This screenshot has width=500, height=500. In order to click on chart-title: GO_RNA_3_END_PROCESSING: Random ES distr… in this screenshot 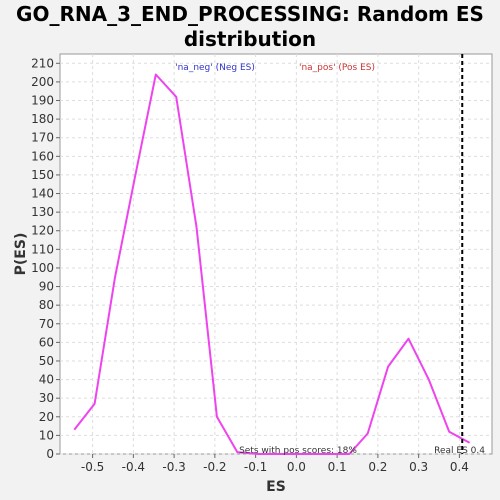, I will do `click(250, 26)`.